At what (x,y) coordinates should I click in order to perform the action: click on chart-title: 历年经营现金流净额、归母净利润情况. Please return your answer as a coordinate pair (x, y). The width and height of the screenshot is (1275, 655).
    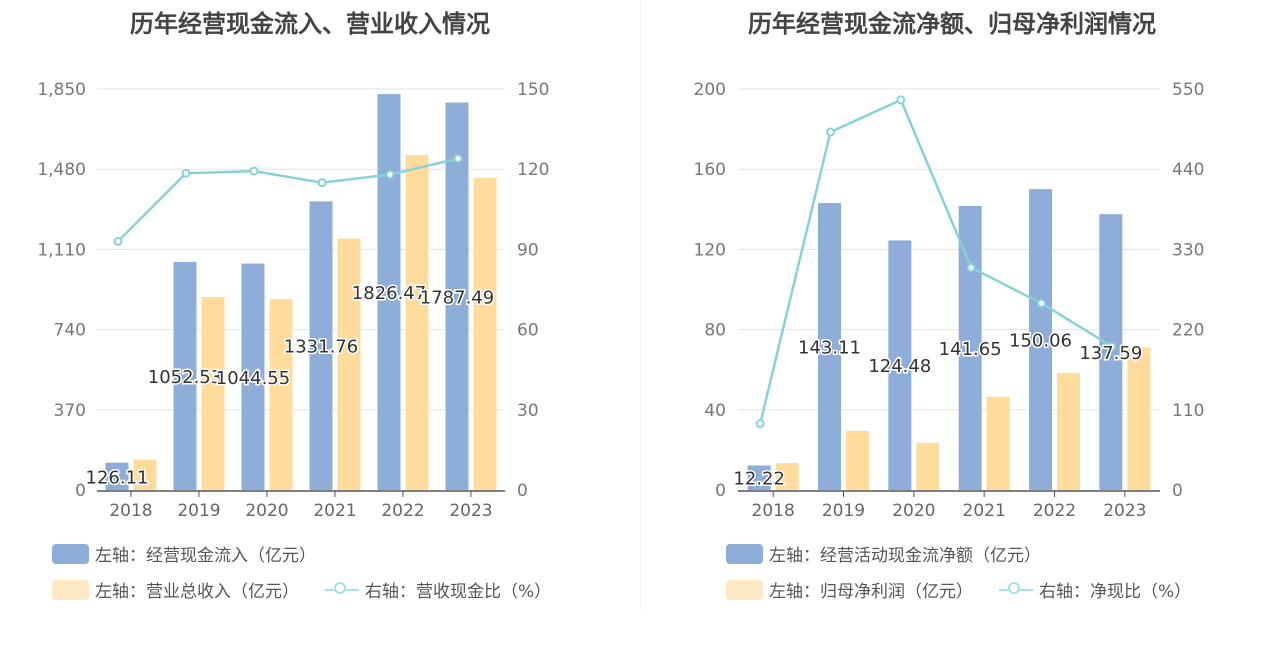
    Looking at the image, I should click on (952, 24).